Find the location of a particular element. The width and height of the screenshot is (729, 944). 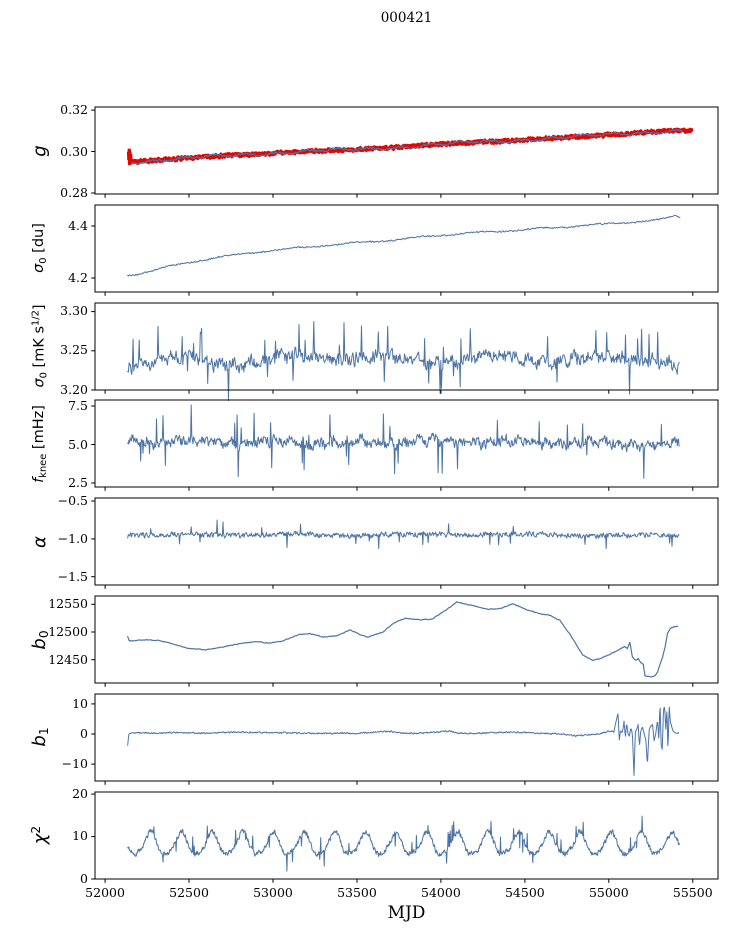

y-tick-label-g: 0.32 is located at coordinates (74, 110).